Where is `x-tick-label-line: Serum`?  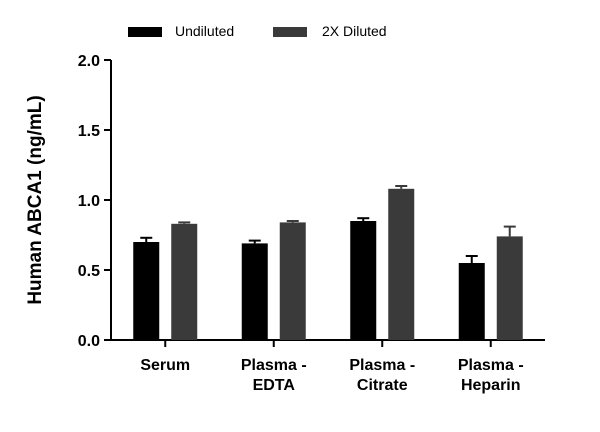
x-tick-label-line: Serum is located at coordinates (165, 365).